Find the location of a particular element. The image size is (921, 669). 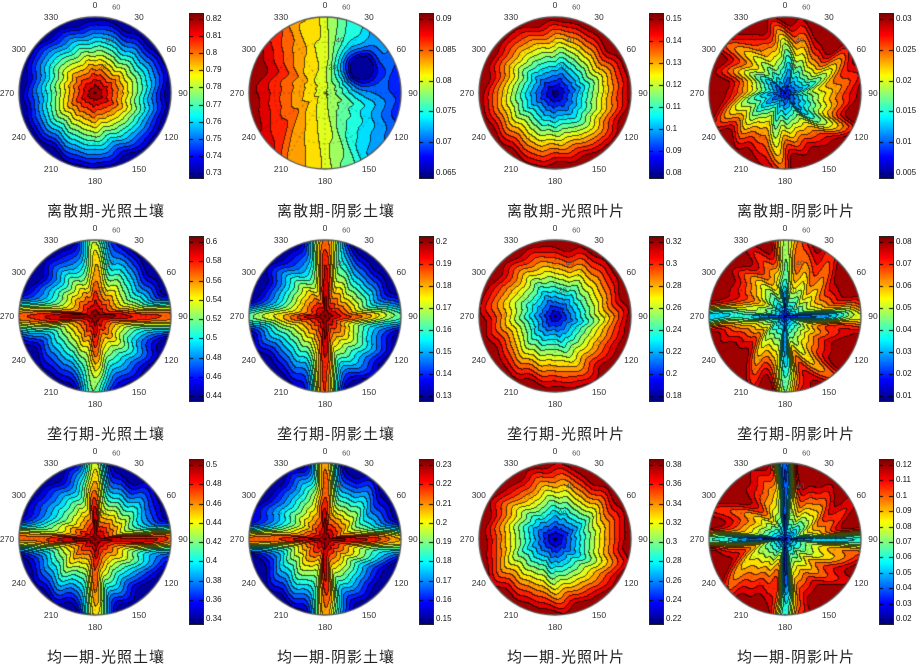

angle-label: 180 is located at coordinates (95, 627).